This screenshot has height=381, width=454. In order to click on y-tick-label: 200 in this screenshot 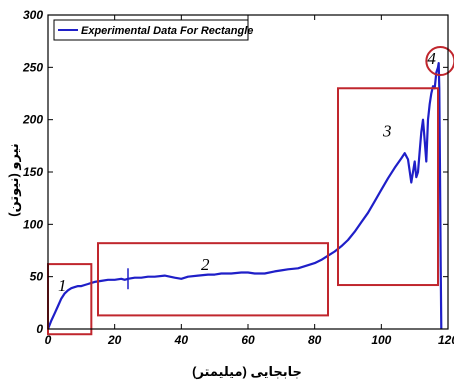, I will do `click(32, 120)`.